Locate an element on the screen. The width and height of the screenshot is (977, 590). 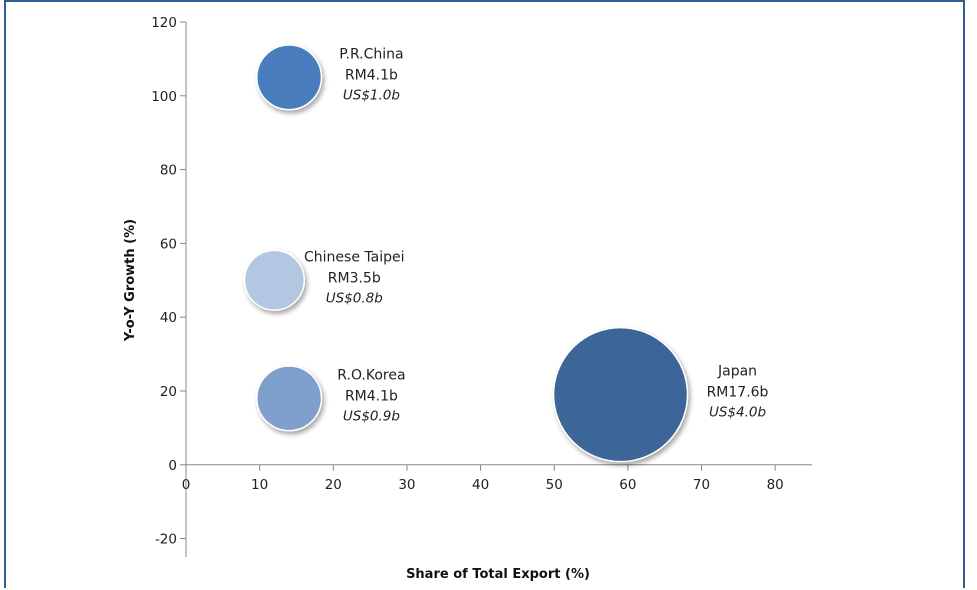
x-tick-label: 70 is located at coordinates (701, 485).